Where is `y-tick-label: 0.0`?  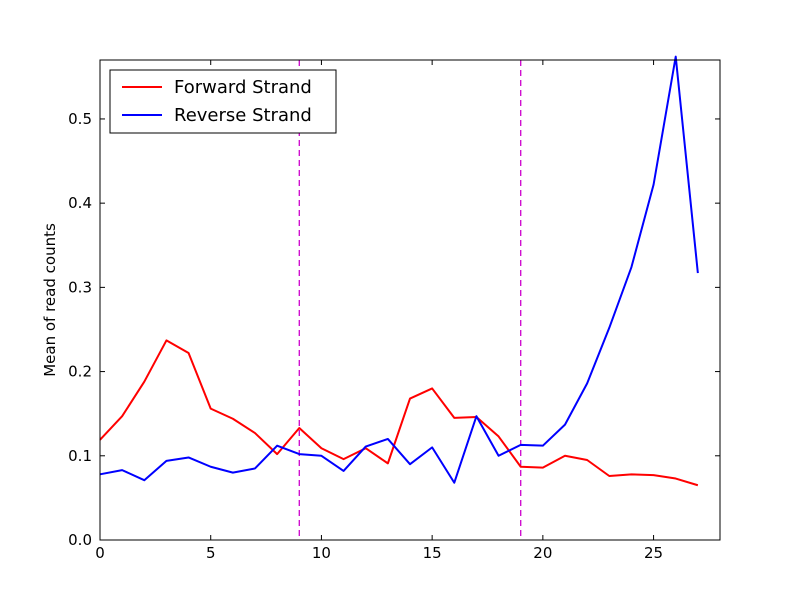
y-tick-label: 0.0 is located at coordinates (80, 540).